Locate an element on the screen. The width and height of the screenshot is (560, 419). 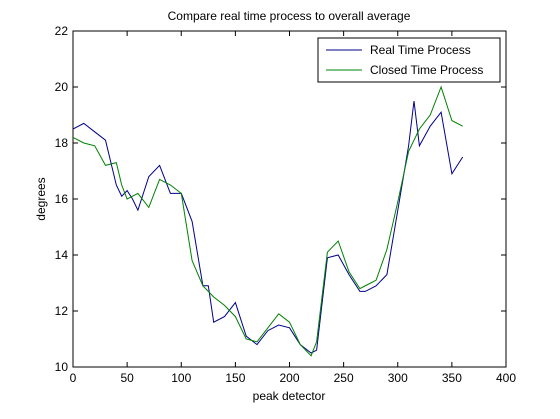
x-tick-label: 250 is located at coordinates (344, 378).